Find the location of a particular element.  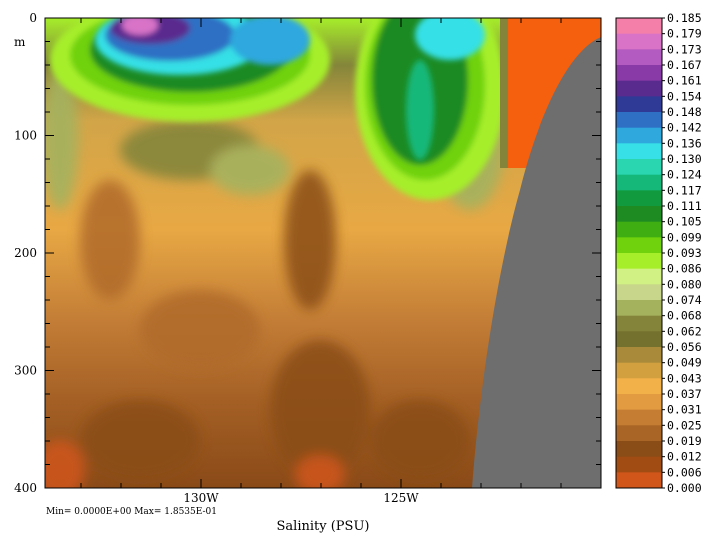

stats-text: Min= 0.0000E+00 Max= 1.8535E-01 is located at coordinates (131, 512).